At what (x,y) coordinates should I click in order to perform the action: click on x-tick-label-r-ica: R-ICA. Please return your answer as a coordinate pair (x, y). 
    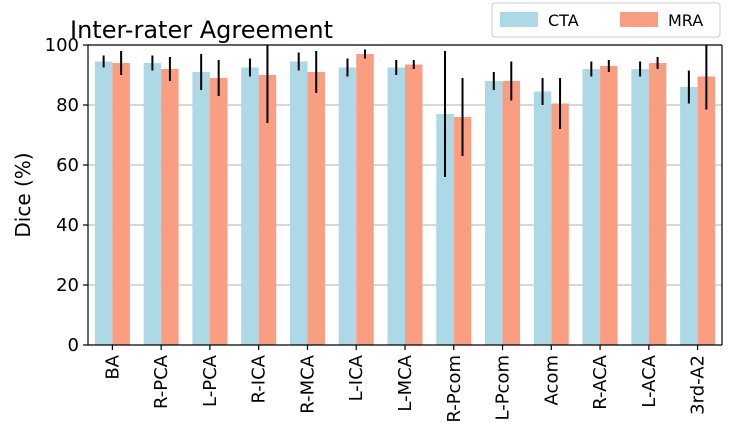
    Looking at the image, I should click on (259, 378).